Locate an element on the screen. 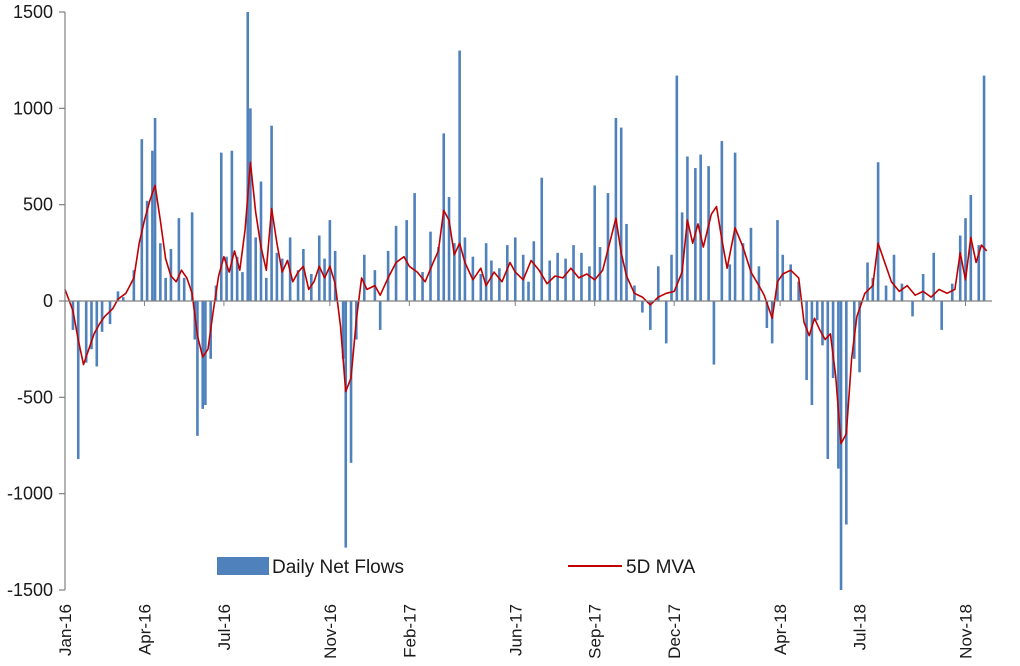 This screenshot has height=666, width=1020. x-tick-label: Nov-18 is located at coordinates (966, 631).